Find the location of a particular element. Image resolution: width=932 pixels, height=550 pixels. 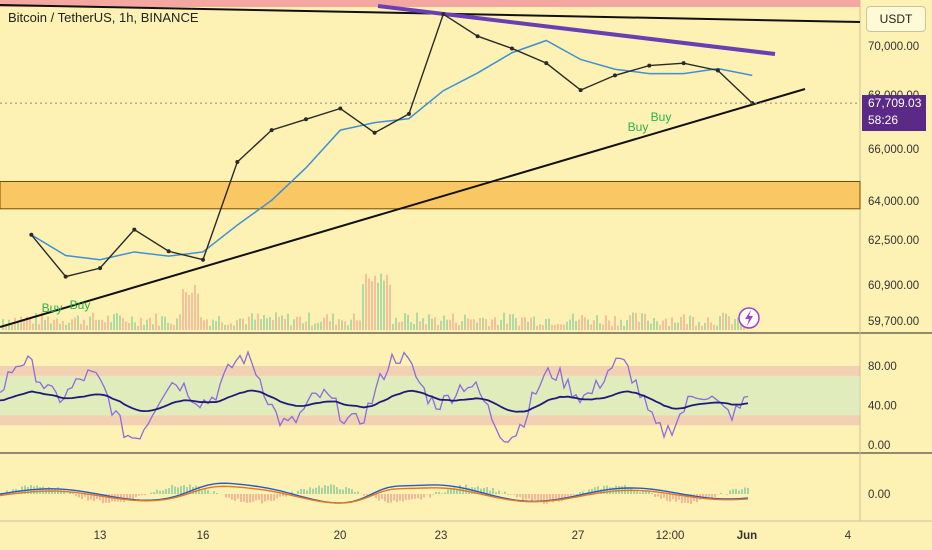

buy-label: Buy is located at coordinates (80, 305).